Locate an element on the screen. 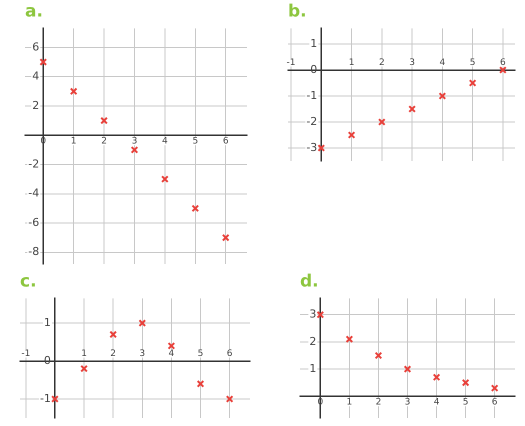 The width and height of the screenshot is (525, 426). chart-title: b. is located at coordinates (297, 12).